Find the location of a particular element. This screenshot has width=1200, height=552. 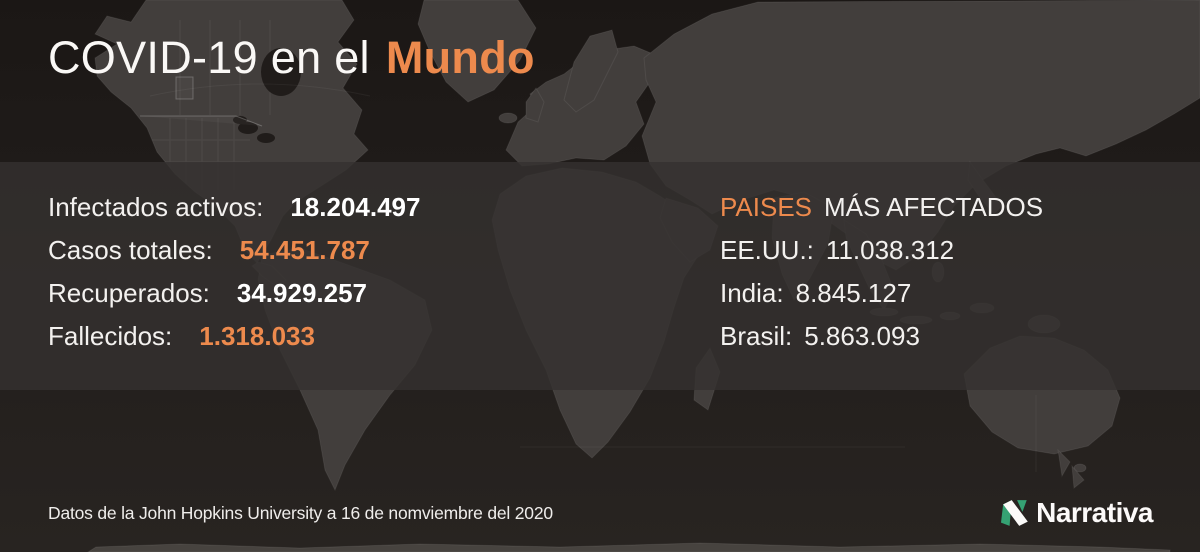

country-row-india: India: 8.845.127 is located at coordinates (881, 293).